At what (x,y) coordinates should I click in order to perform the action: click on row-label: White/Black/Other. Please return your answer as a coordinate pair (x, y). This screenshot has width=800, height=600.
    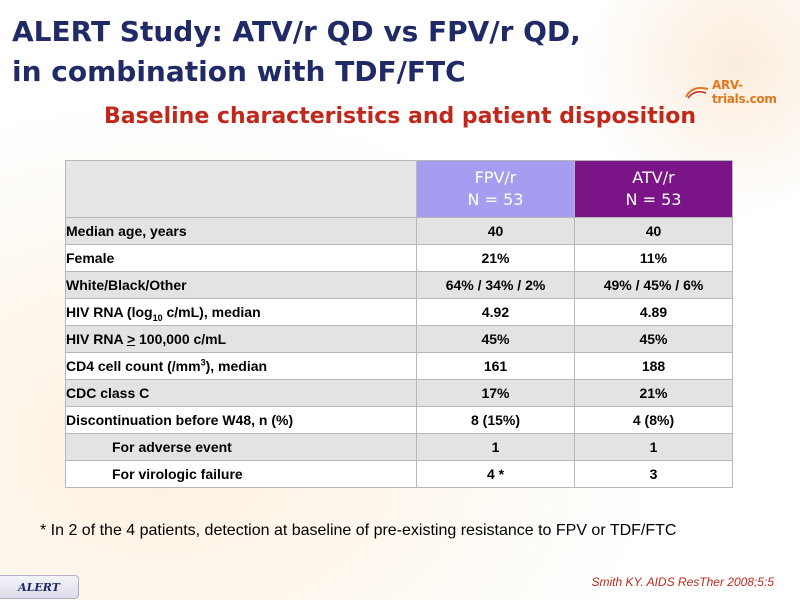
    Looking at the image, I should click on (241, 285).